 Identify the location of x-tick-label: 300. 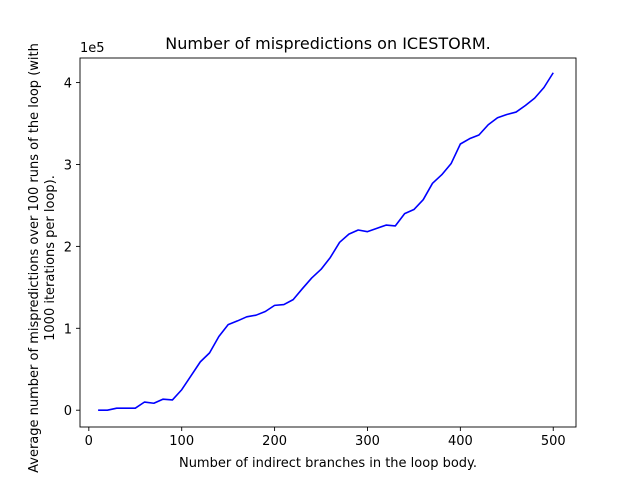
(367, 441).